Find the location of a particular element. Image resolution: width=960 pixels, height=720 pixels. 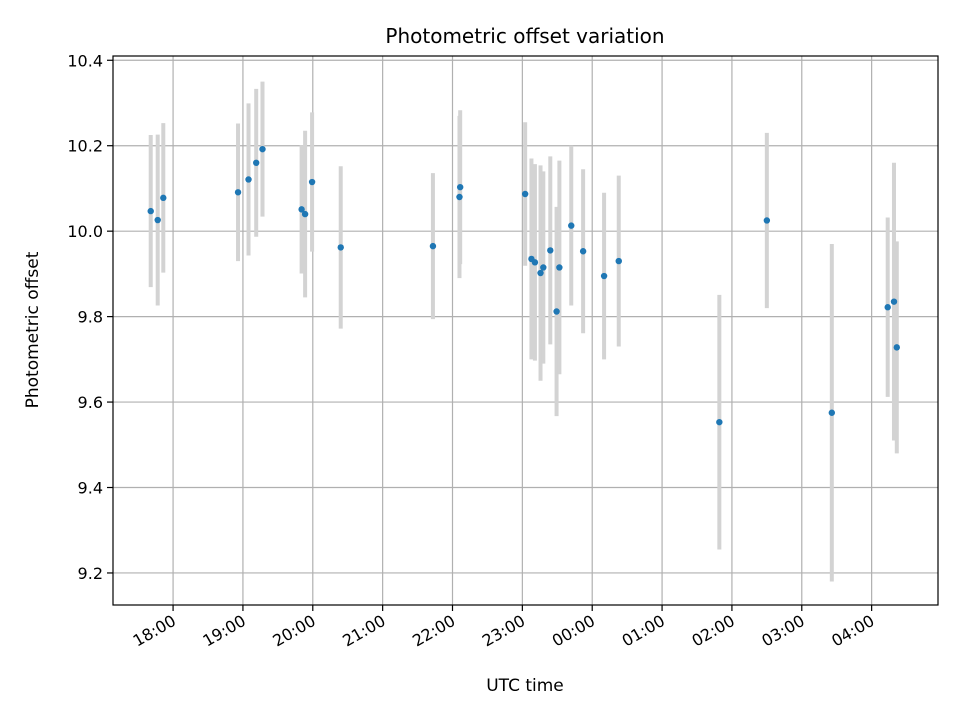

y-tick-label: 10.2 is located at coordinates (85, 146).